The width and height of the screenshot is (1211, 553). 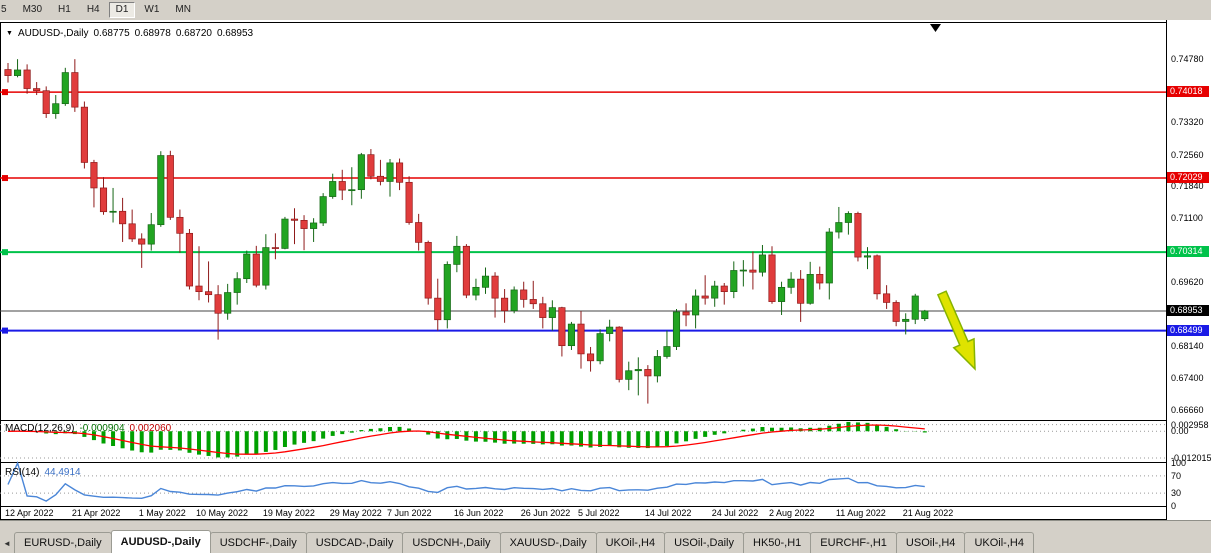 What do you see at coordinates (466, 439) in the screenshot?
I see `macd-signal-line` at bounding box center [466, 439].